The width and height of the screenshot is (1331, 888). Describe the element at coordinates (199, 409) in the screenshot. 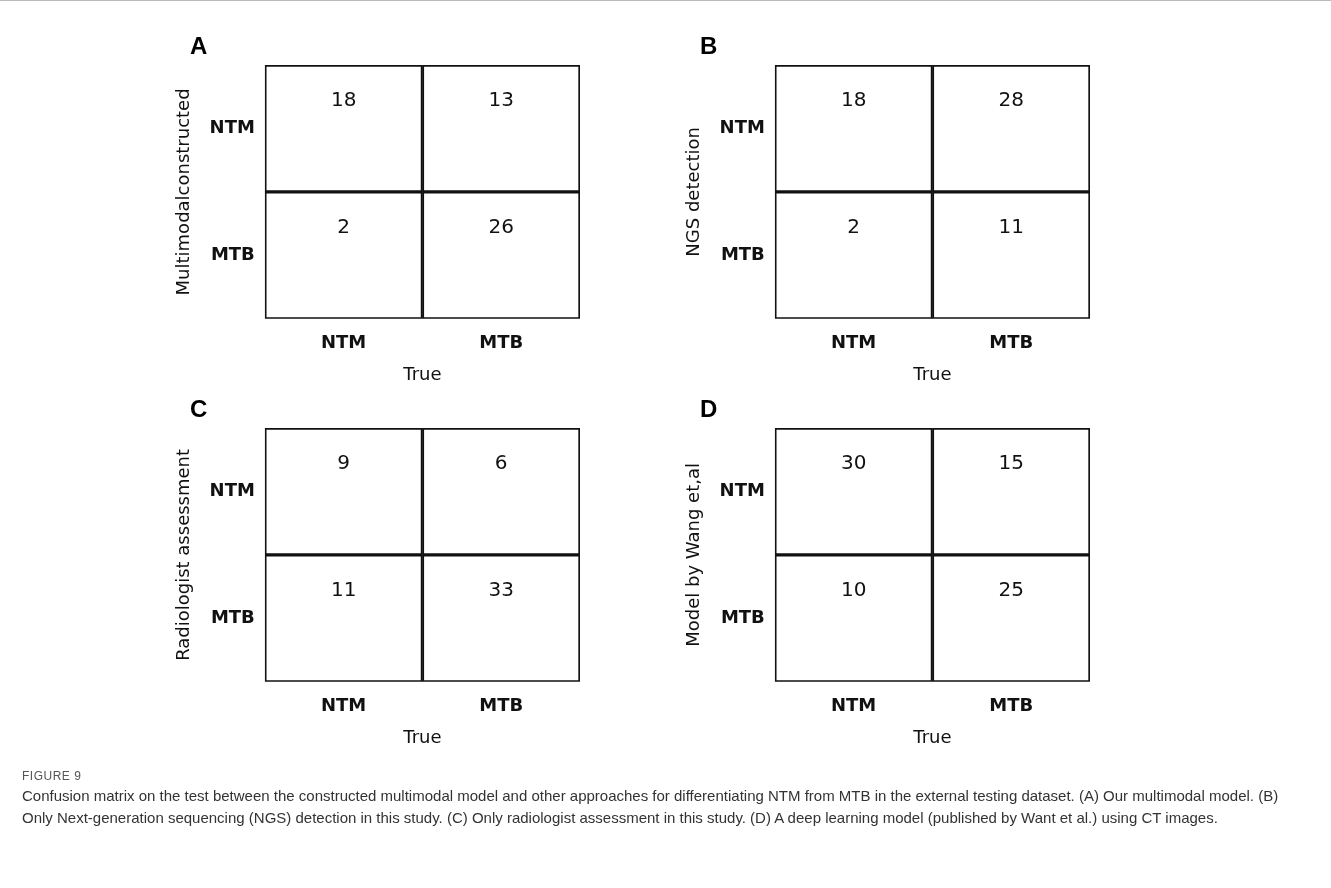

I see `chart-title: C` at that location.